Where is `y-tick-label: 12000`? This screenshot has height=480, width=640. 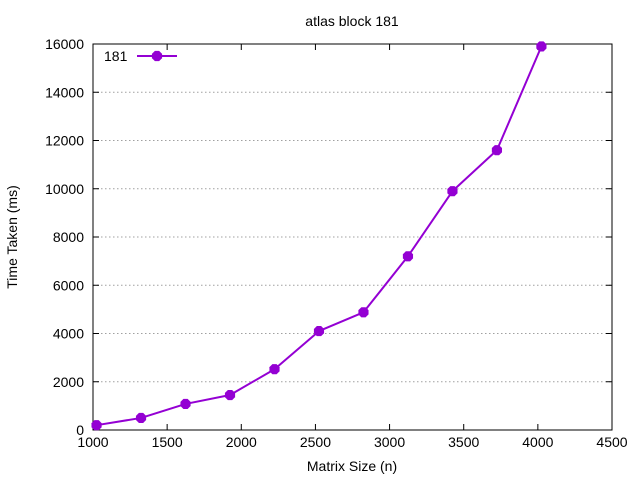 y-tick-label: 12000 is located at coordinates (64, 141).